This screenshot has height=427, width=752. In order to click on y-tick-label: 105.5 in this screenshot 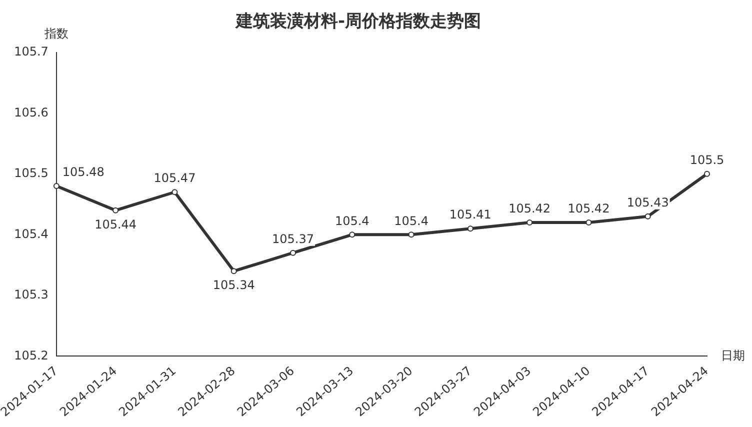, I will do `click(31, 173)`.